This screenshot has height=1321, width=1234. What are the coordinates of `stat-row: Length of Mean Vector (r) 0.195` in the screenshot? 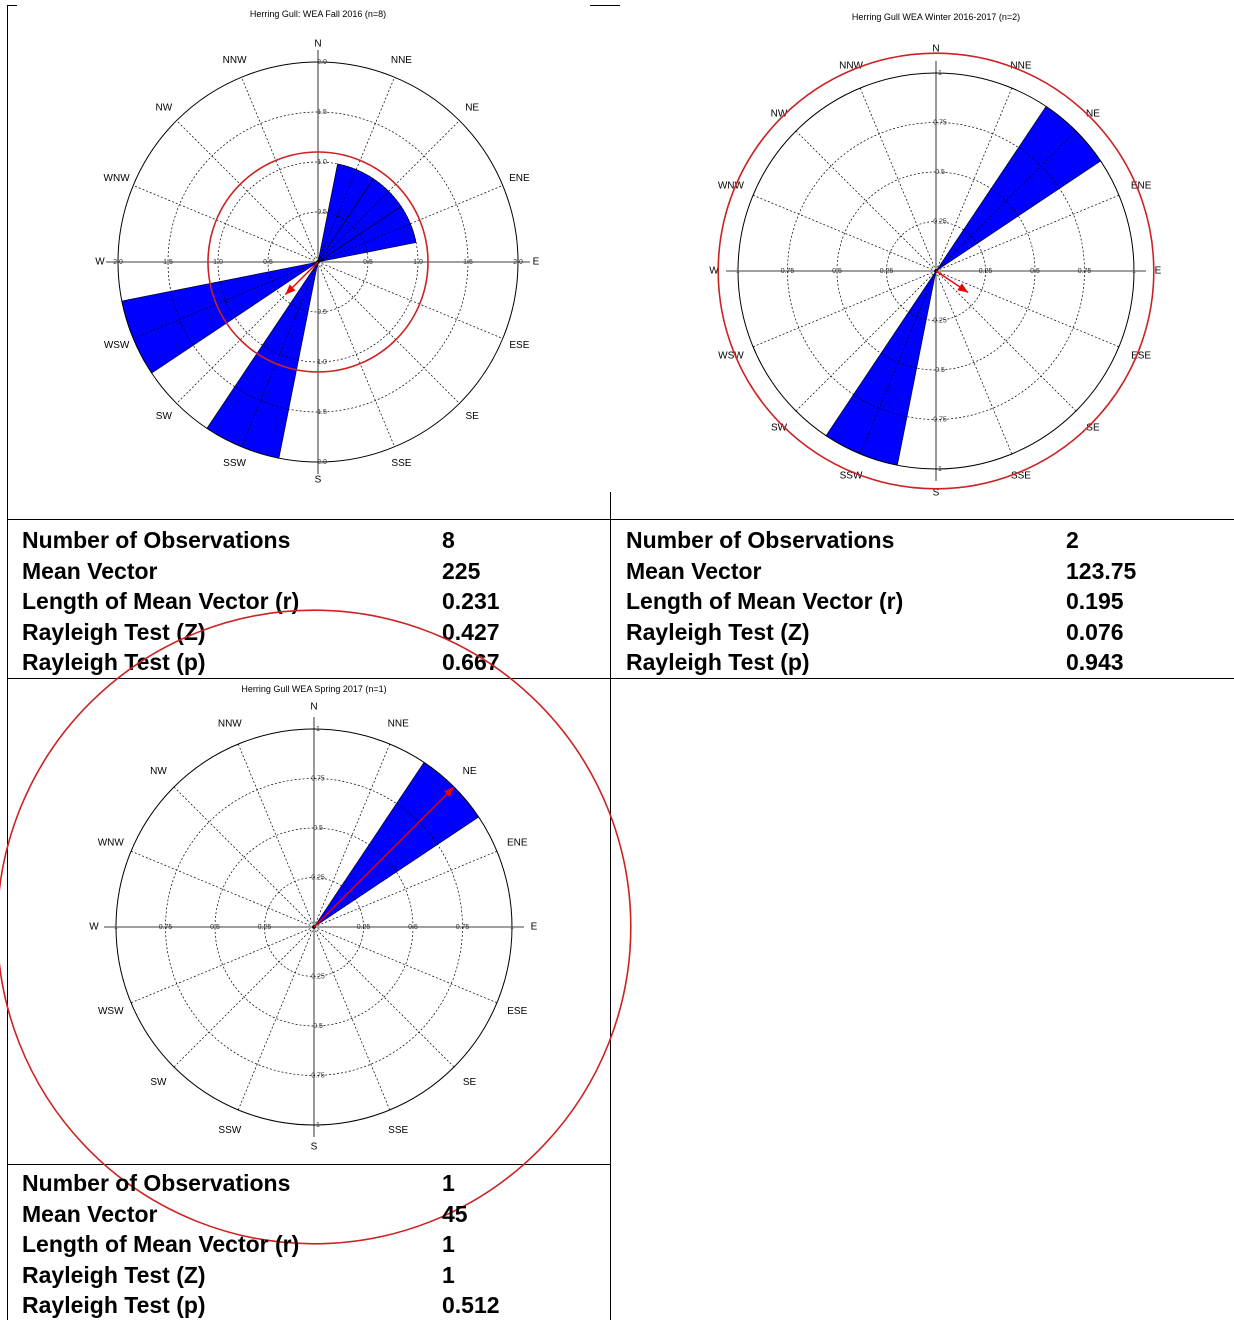 It's located at (906, 601).